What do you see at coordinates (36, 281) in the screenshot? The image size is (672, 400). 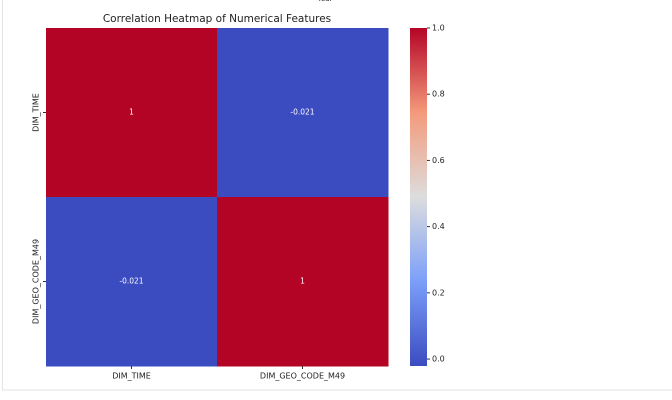 I see `y-tick-label: DIM_GEO_CODE_M49` at bounding box center [36, 281].